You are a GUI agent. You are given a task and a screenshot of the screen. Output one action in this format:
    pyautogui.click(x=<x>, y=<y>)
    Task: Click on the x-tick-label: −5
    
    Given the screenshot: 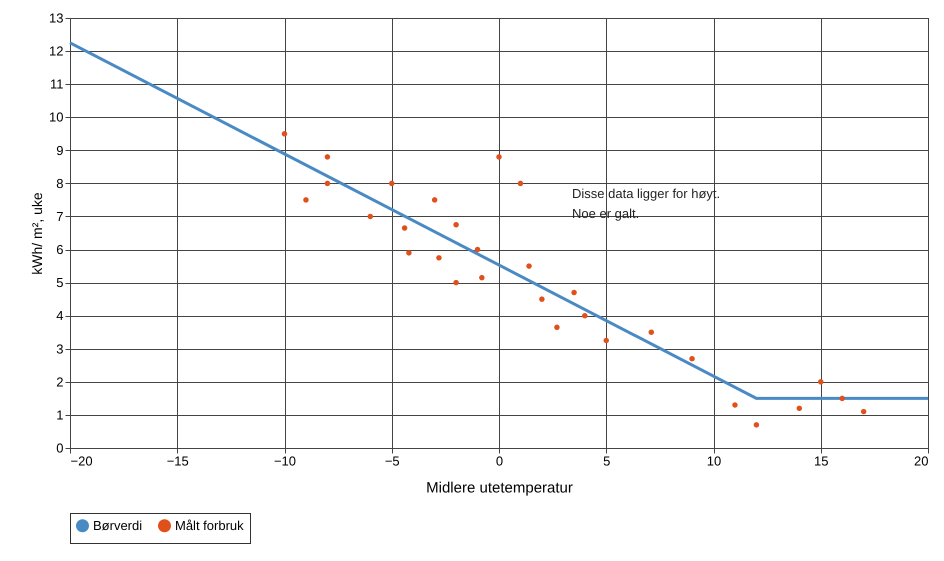 What is the action you would take?
    pyautogui.click(x=392, y=461)
    